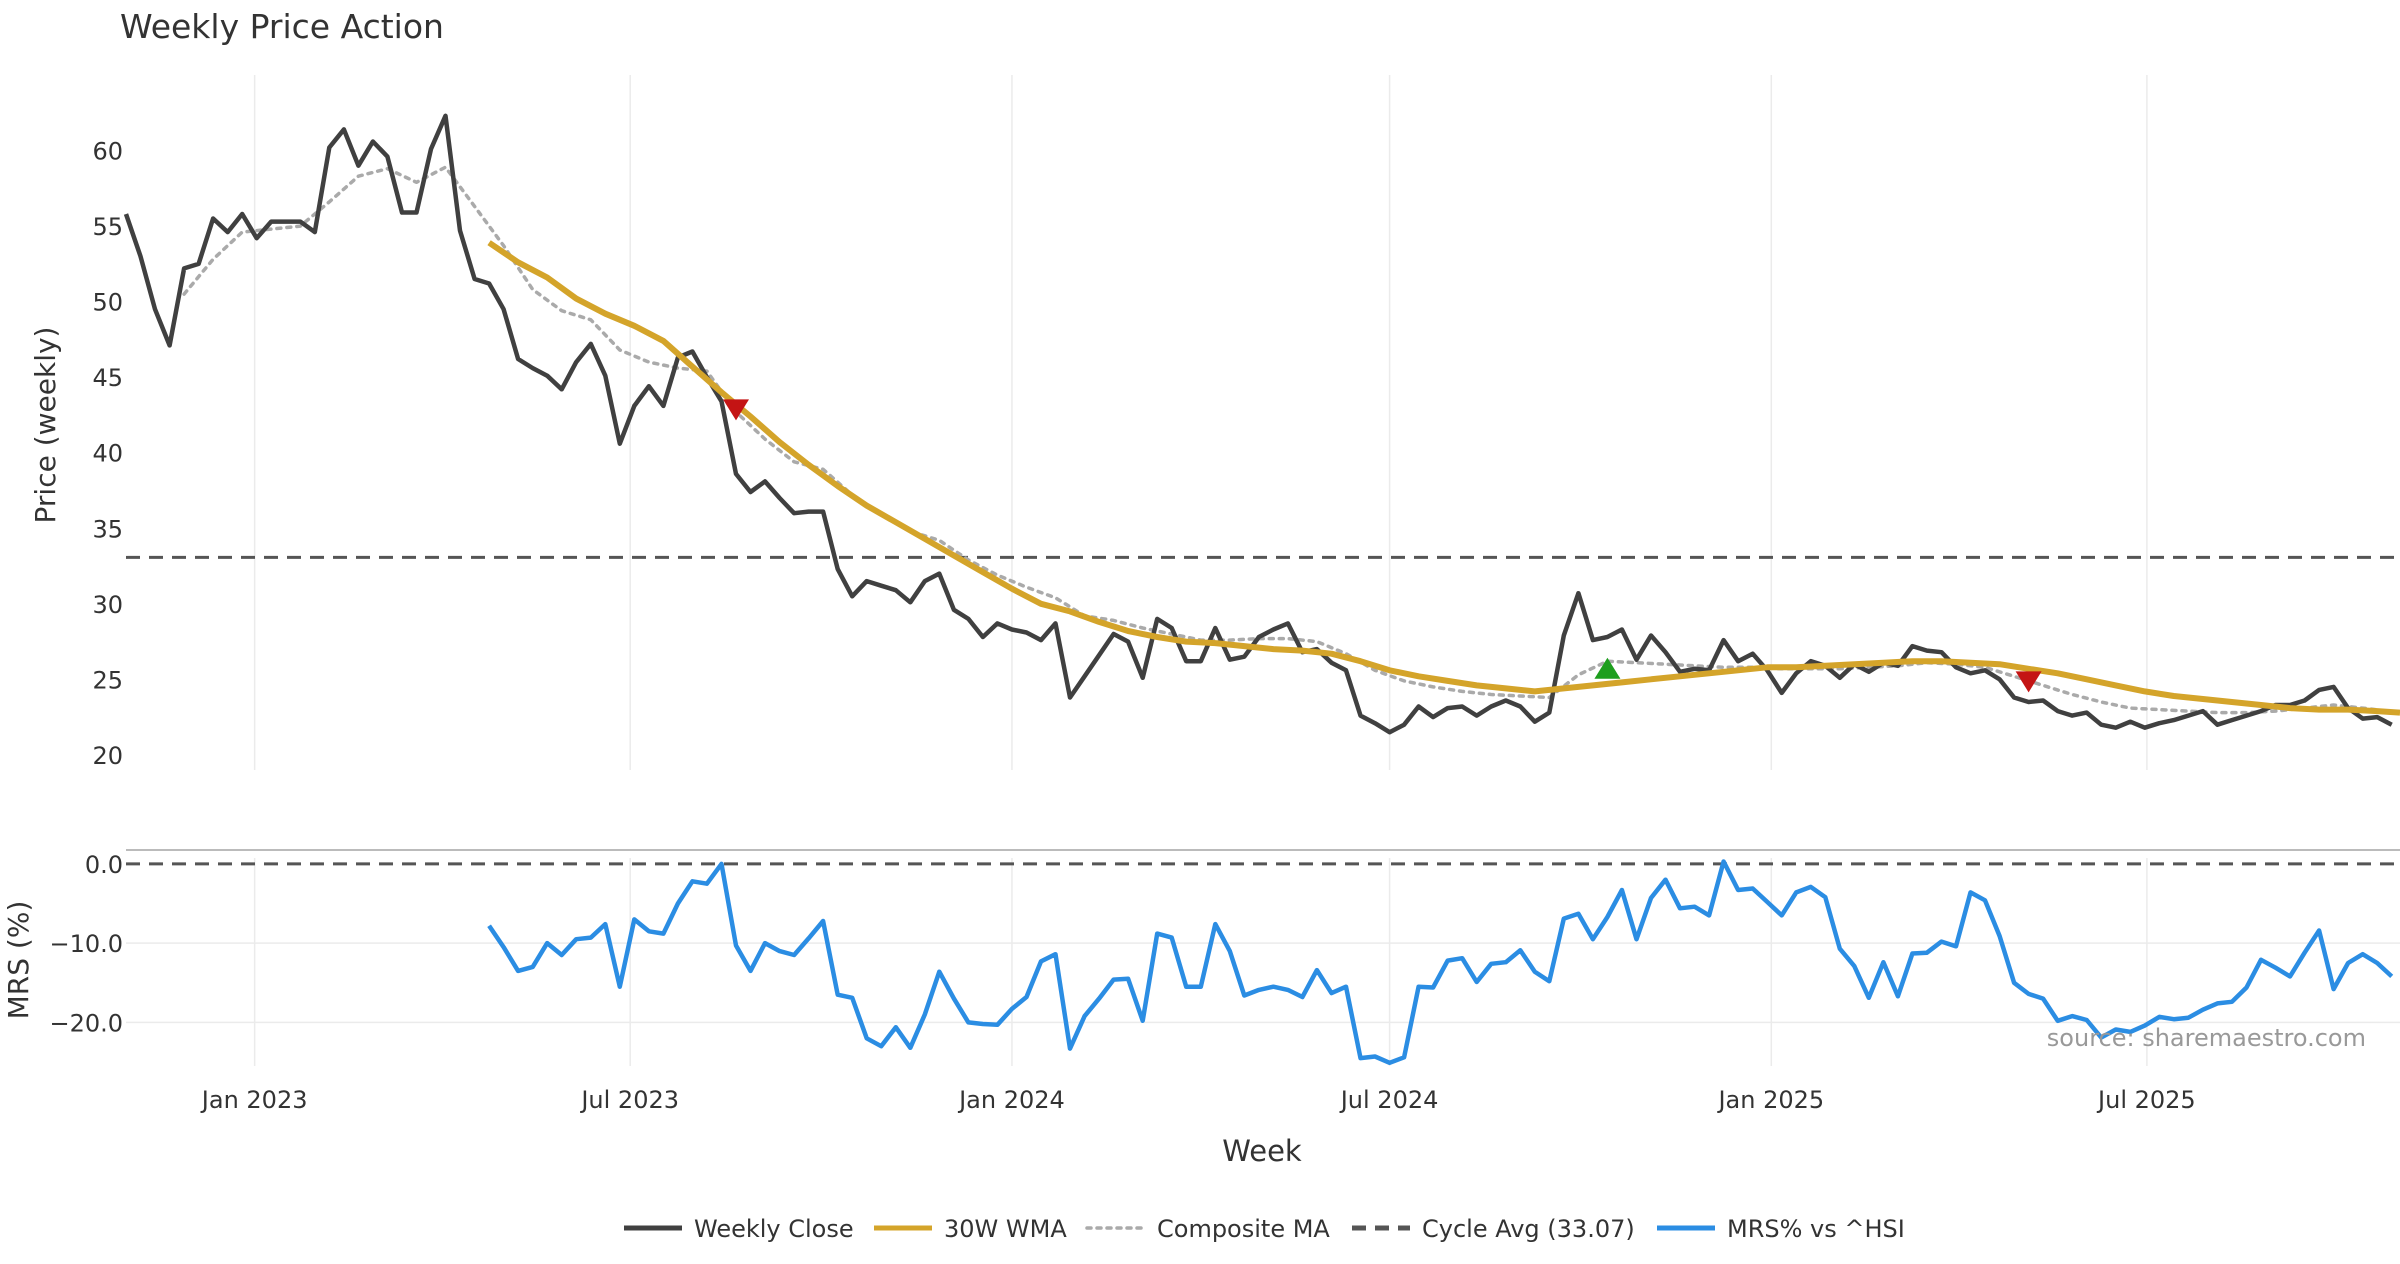  What do you see at coordinates (1382, 546) in the screenshot?
I see `signal-markers` at bounding box center [1382, 546].